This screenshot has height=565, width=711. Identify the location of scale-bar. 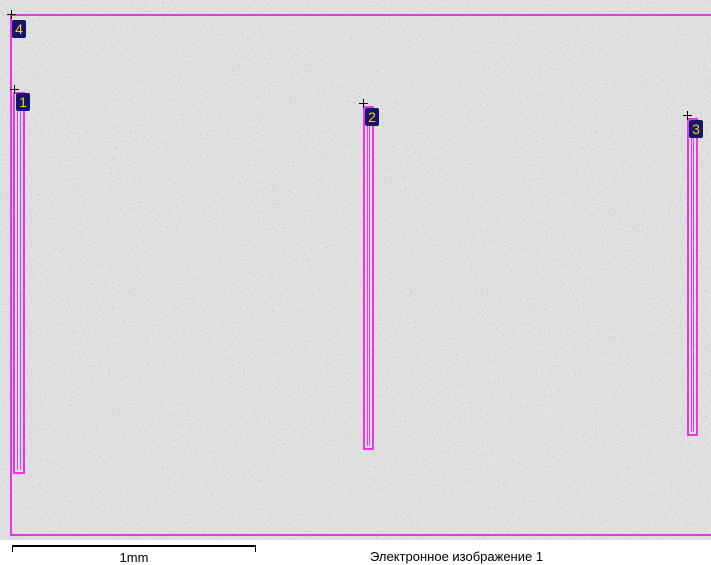
(134, 548).